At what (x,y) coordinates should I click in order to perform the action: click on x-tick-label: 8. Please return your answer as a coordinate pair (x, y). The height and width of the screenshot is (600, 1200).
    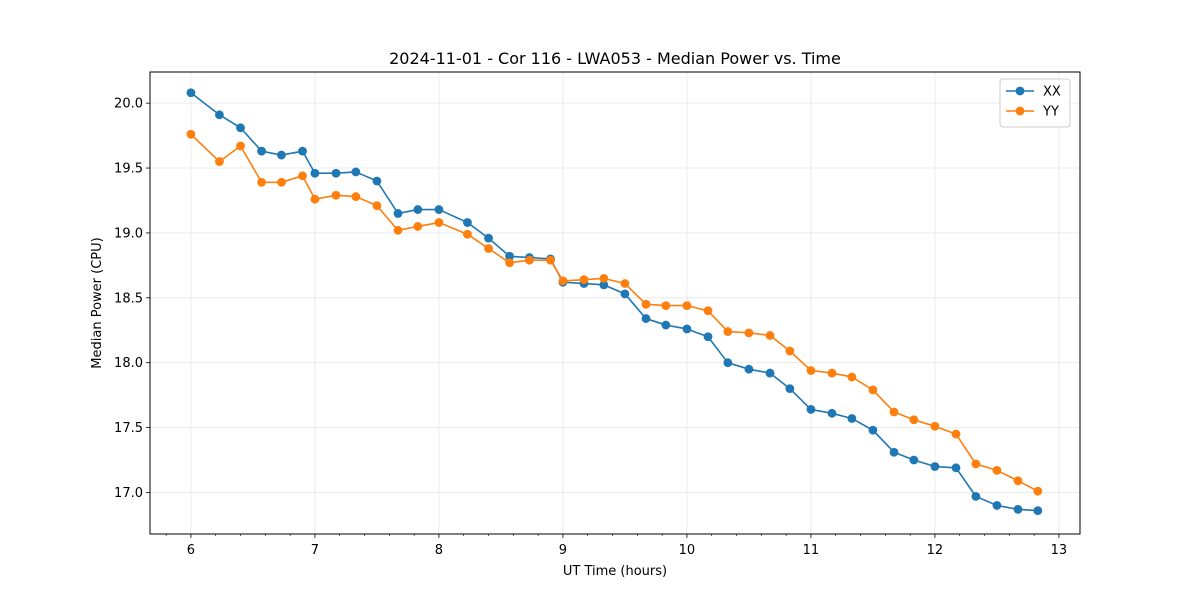
    Looking at the image, I should click on (439, 550).